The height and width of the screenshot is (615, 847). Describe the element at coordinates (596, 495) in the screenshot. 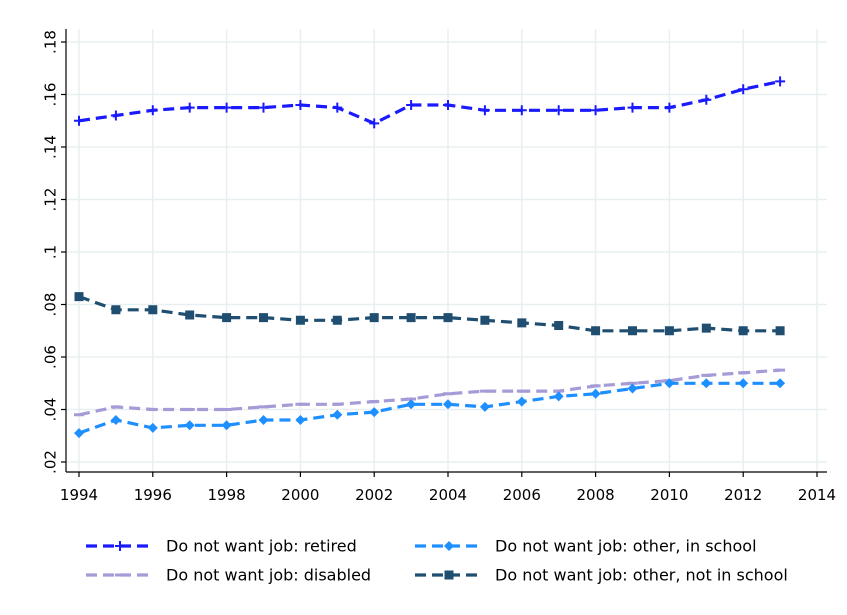

I see `x-tick-label: 2008` at that location.